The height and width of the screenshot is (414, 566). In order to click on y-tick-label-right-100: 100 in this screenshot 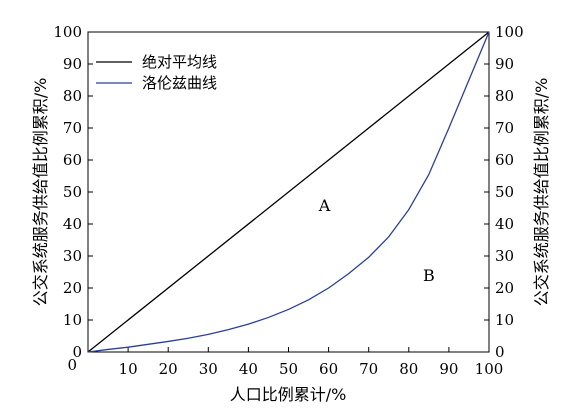, I will do `click(509, 32)`.